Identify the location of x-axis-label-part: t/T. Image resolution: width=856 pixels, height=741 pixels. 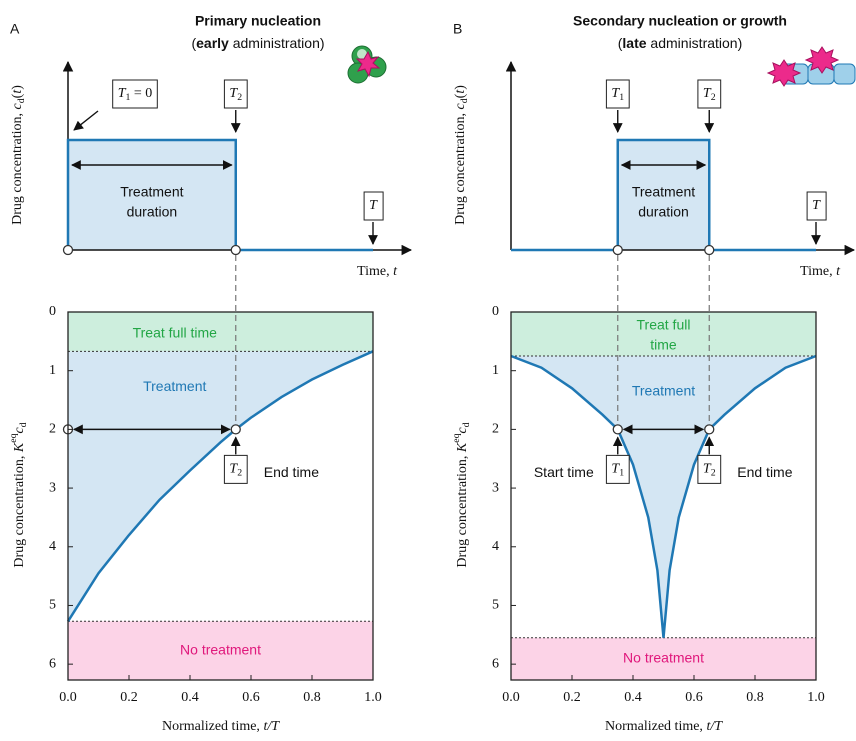
(271, 726).